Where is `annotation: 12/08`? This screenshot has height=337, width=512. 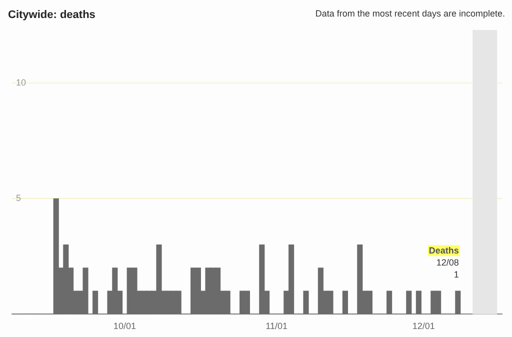 annotation: 12/08 is located at coordinates (447, 263).